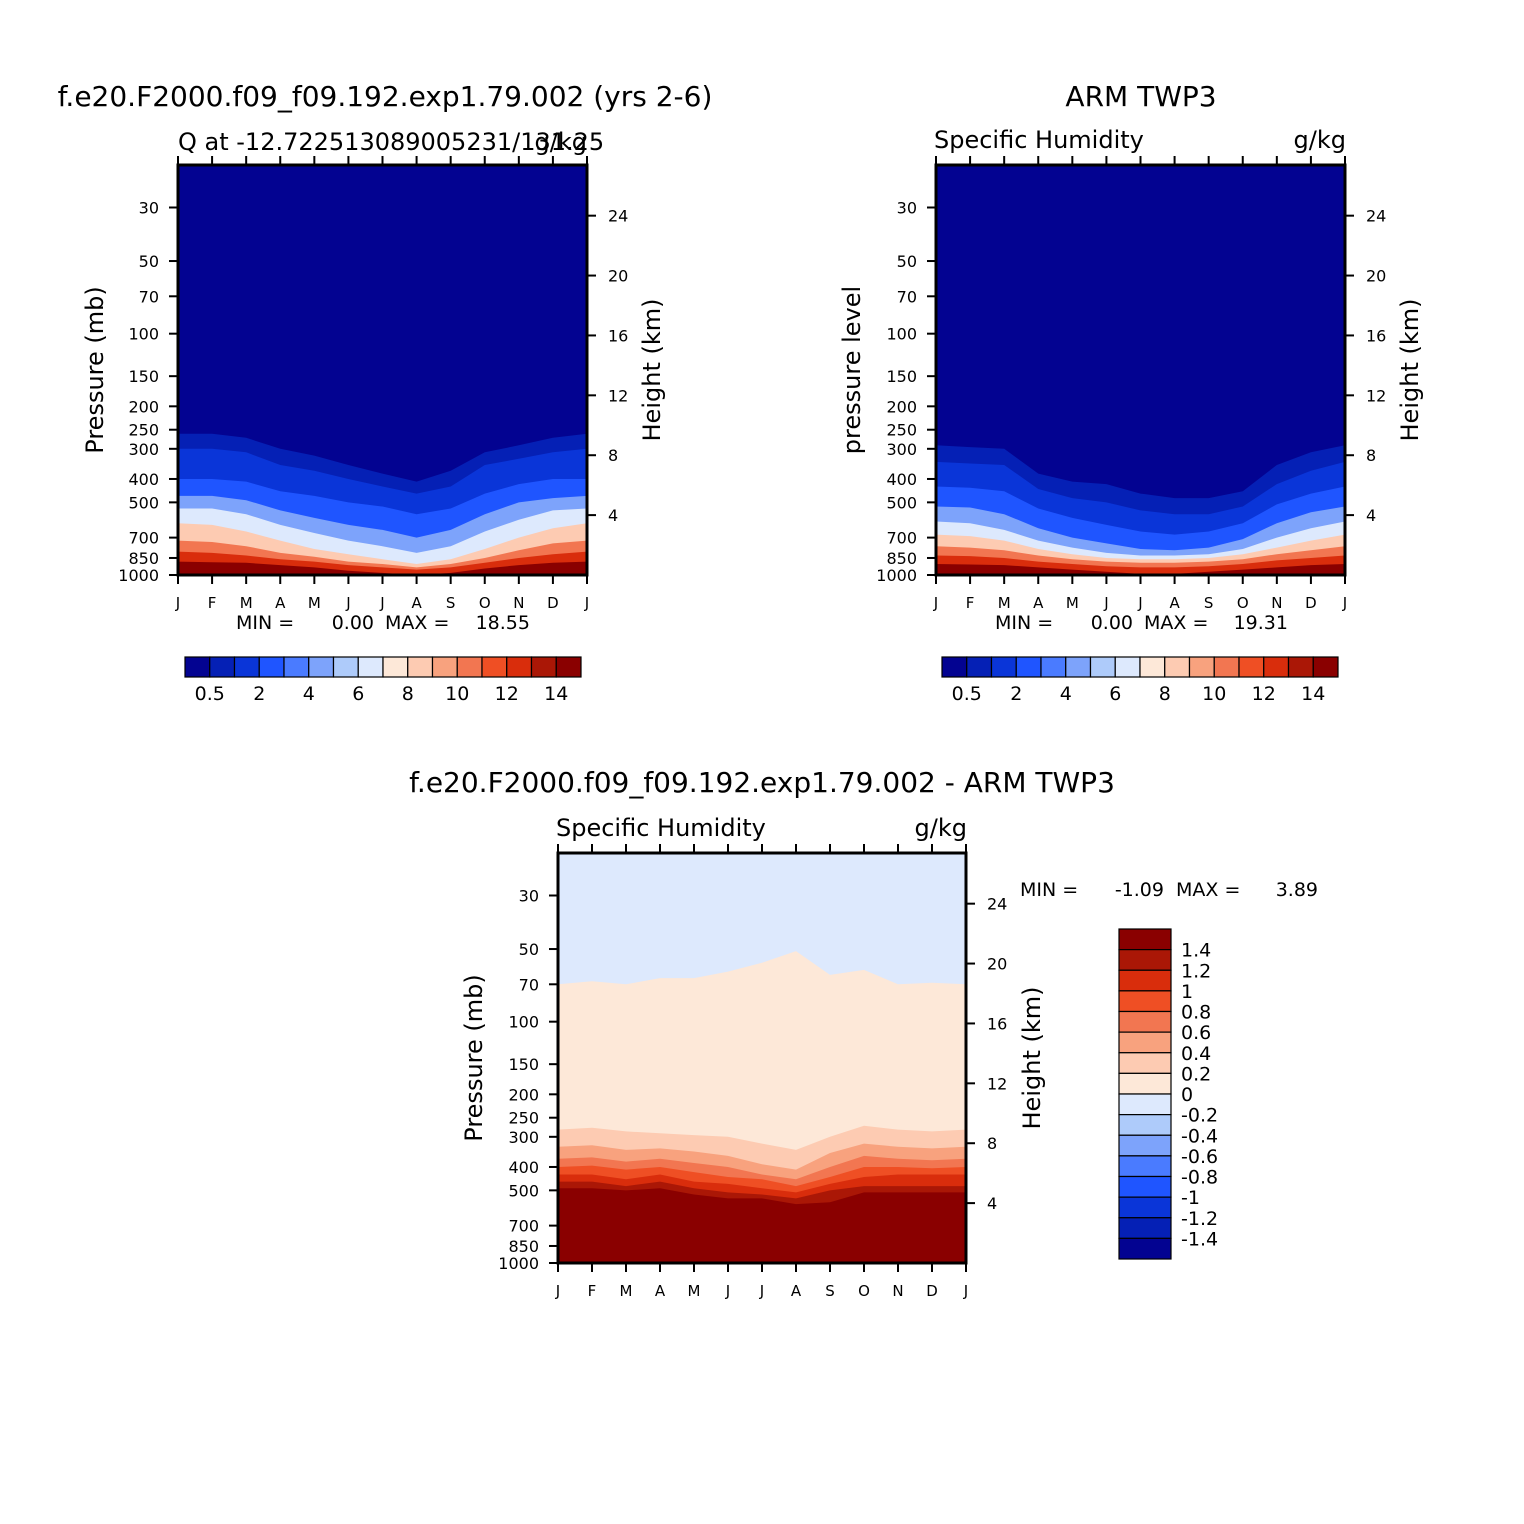  Describe the element at coordinates (1199, 1178) in the screenshot. I see `colorbar-label: -0.8` at that location.